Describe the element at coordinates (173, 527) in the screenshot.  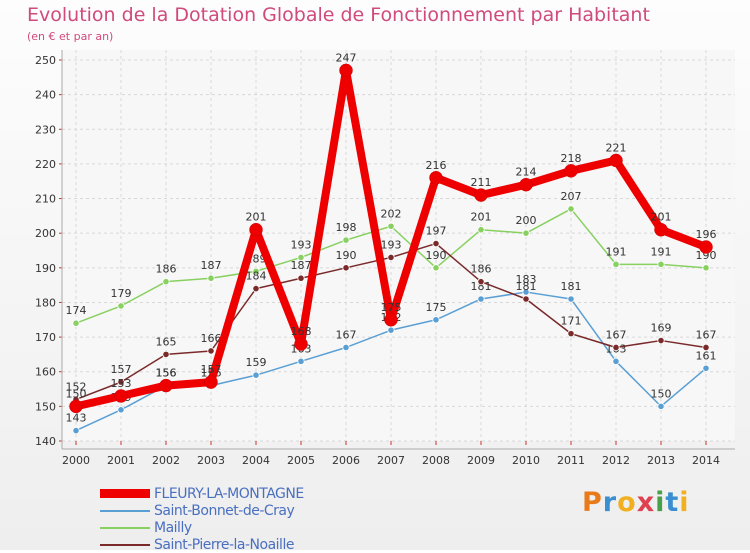
I see `legend-label: Mailly` at that location.